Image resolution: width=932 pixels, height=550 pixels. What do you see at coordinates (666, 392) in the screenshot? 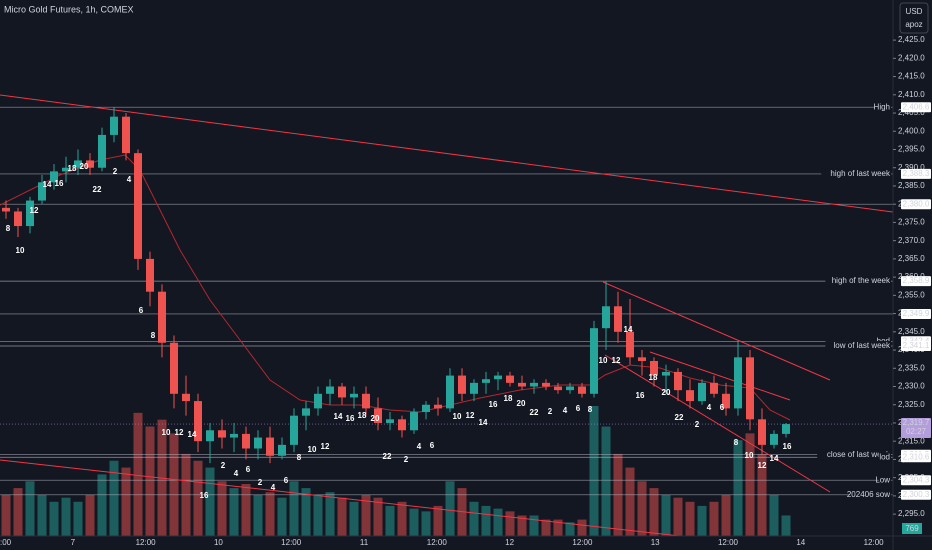
I see `hour-annotation: 20` at bounding box center [666, 392].